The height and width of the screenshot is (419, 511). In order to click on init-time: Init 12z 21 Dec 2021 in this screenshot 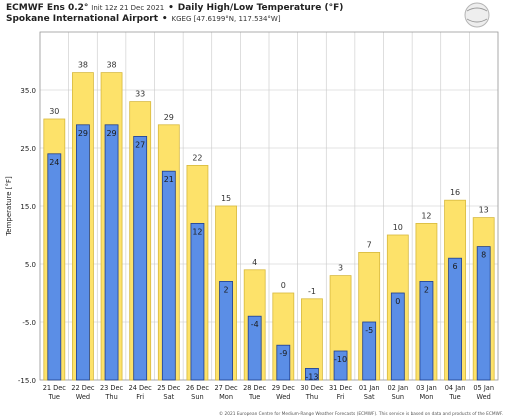, I will do `click(128, 8)`.